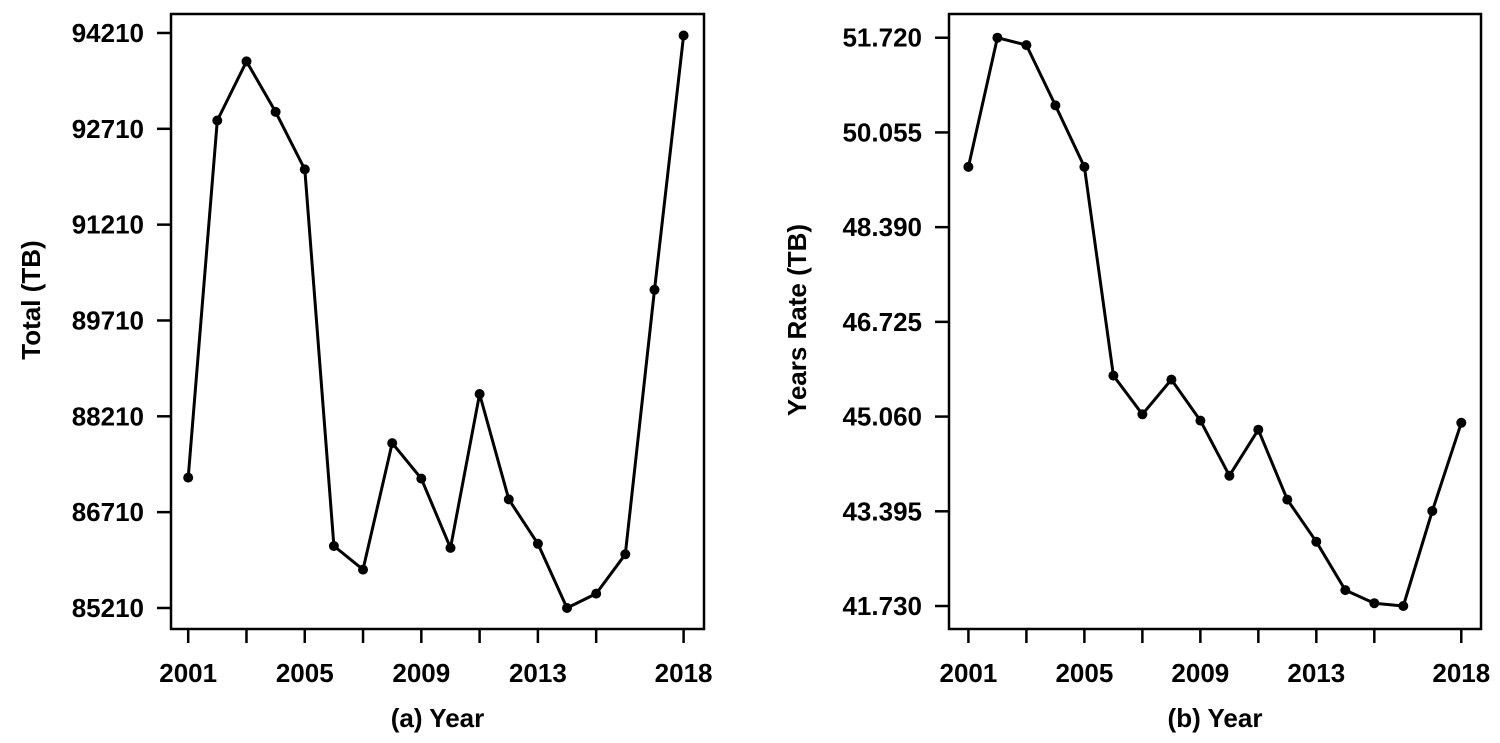 This screenshot has height=743, width=1500. Describe the element at coordinates (305, 673) in the screenshot. I see `panel-a-x-tick-label: 2005` at that location.